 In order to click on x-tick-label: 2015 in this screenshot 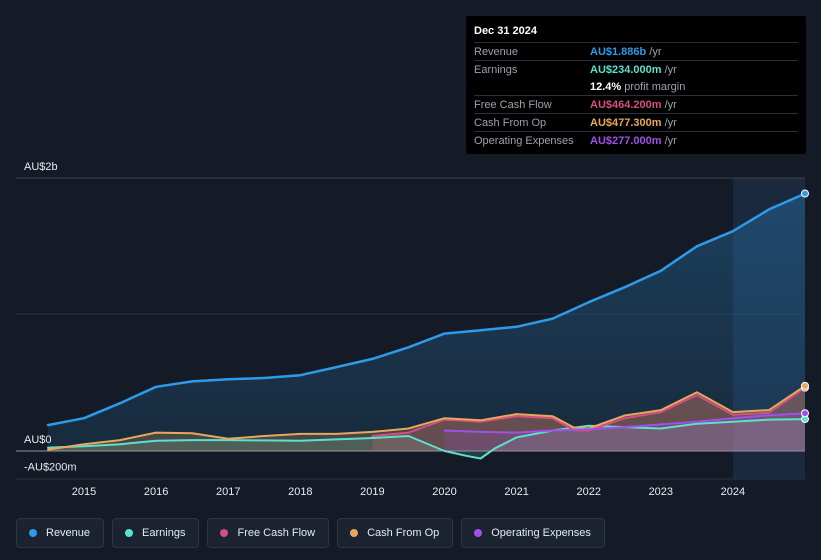, I will do `click(84, 492)`.